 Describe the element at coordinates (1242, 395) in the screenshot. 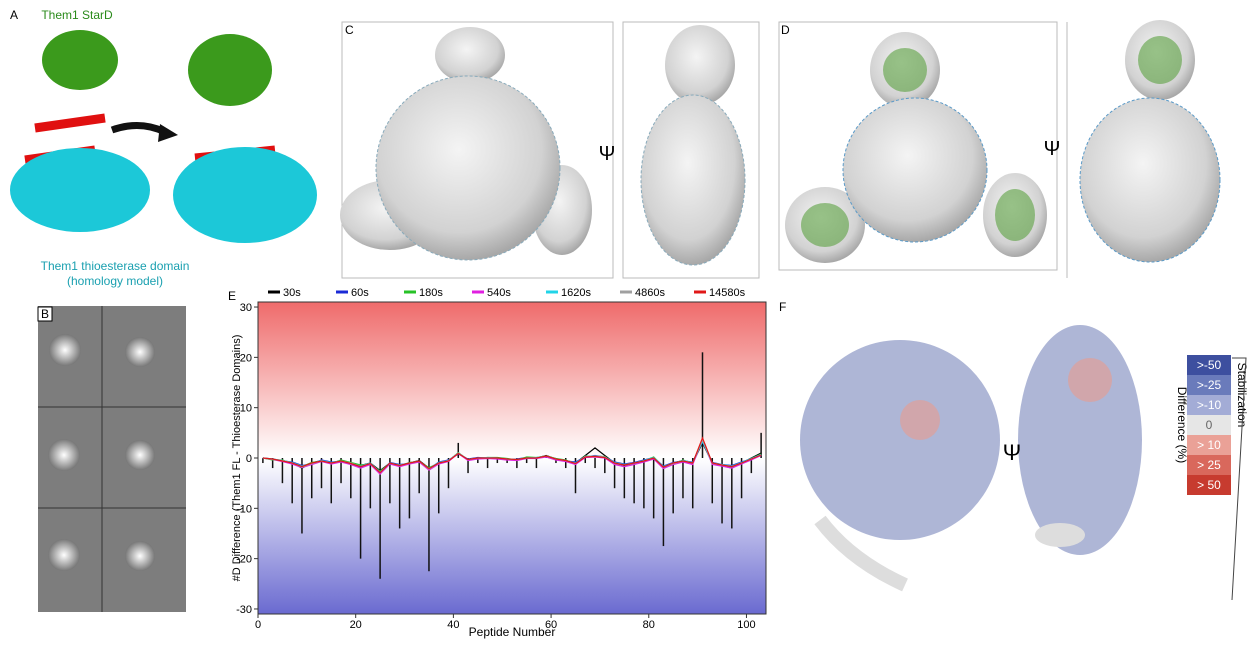

I see `legend-title: Stabilization` at that location.